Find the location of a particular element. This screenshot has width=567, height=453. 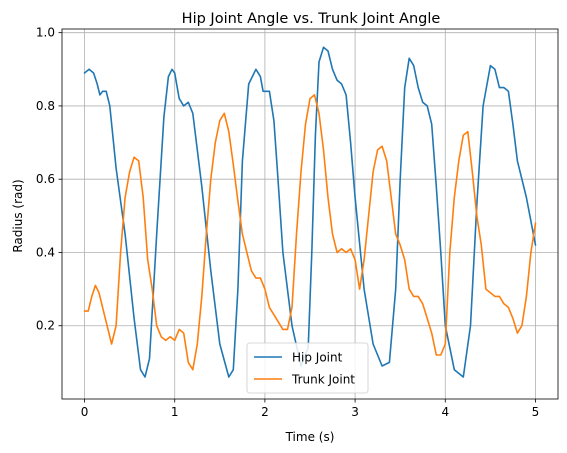

legend-box is located at coordinates (307, 368).